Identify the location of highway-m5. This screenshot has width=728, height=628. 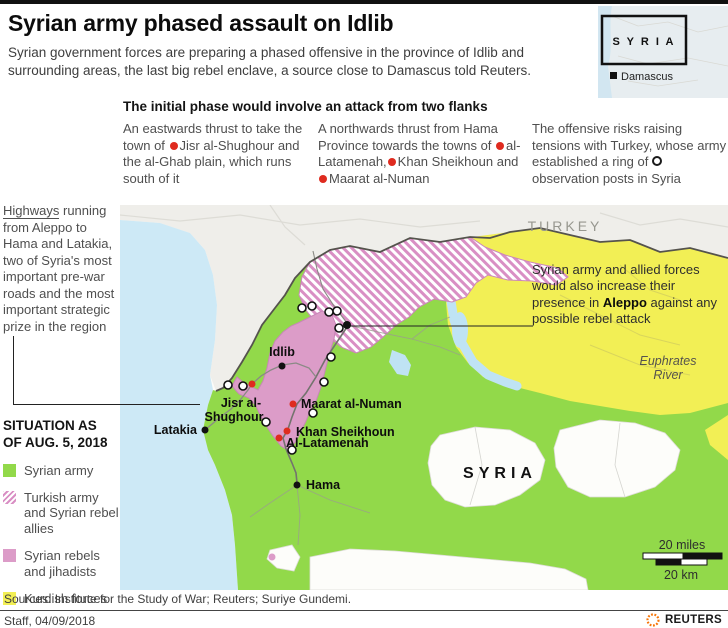
(315, 405).